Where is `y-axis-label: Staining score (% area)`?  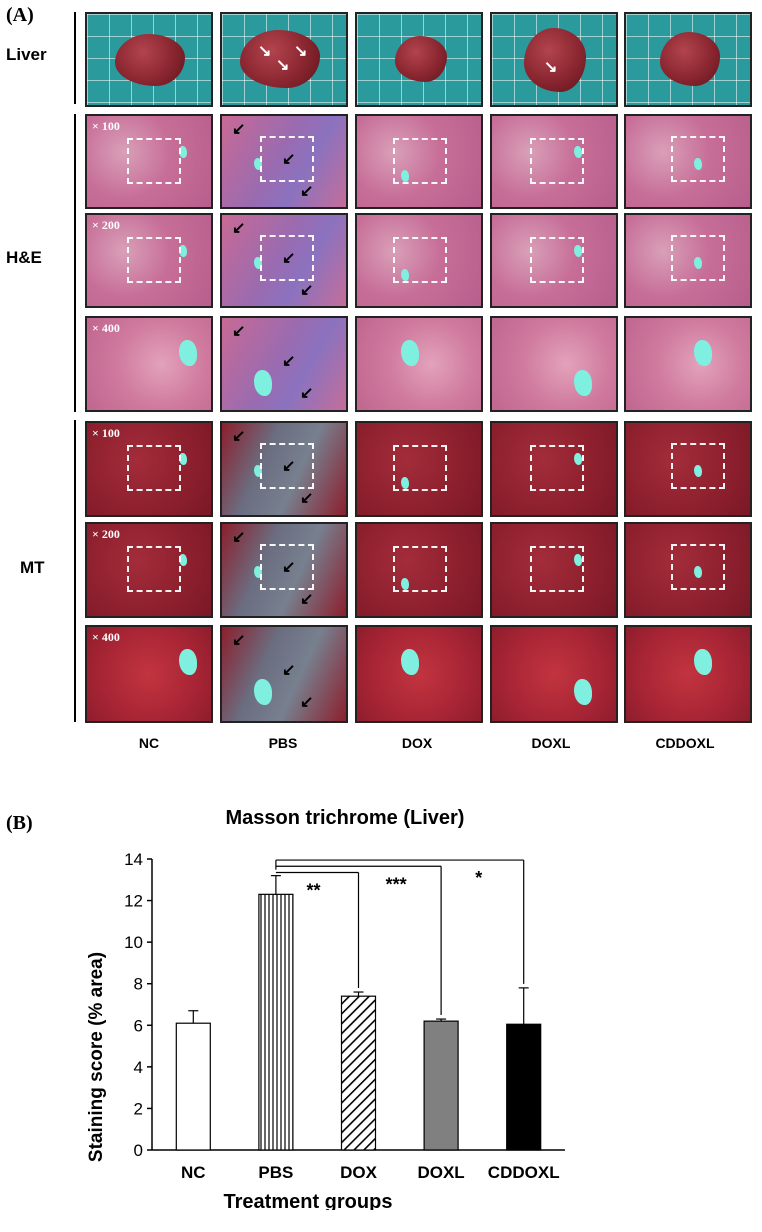 y-axis-label: Staining score (% area) is located at coordinates (96, 1057).